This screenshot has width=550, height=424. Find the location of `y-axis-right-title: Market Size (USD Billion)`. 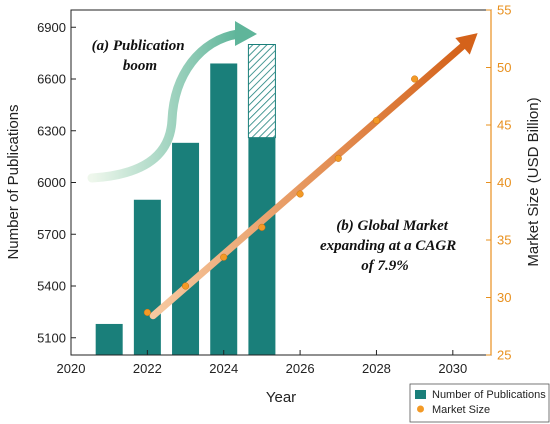

y-axis-right-title: Market Size (USD Billion) is located at coordinates (533, 181).